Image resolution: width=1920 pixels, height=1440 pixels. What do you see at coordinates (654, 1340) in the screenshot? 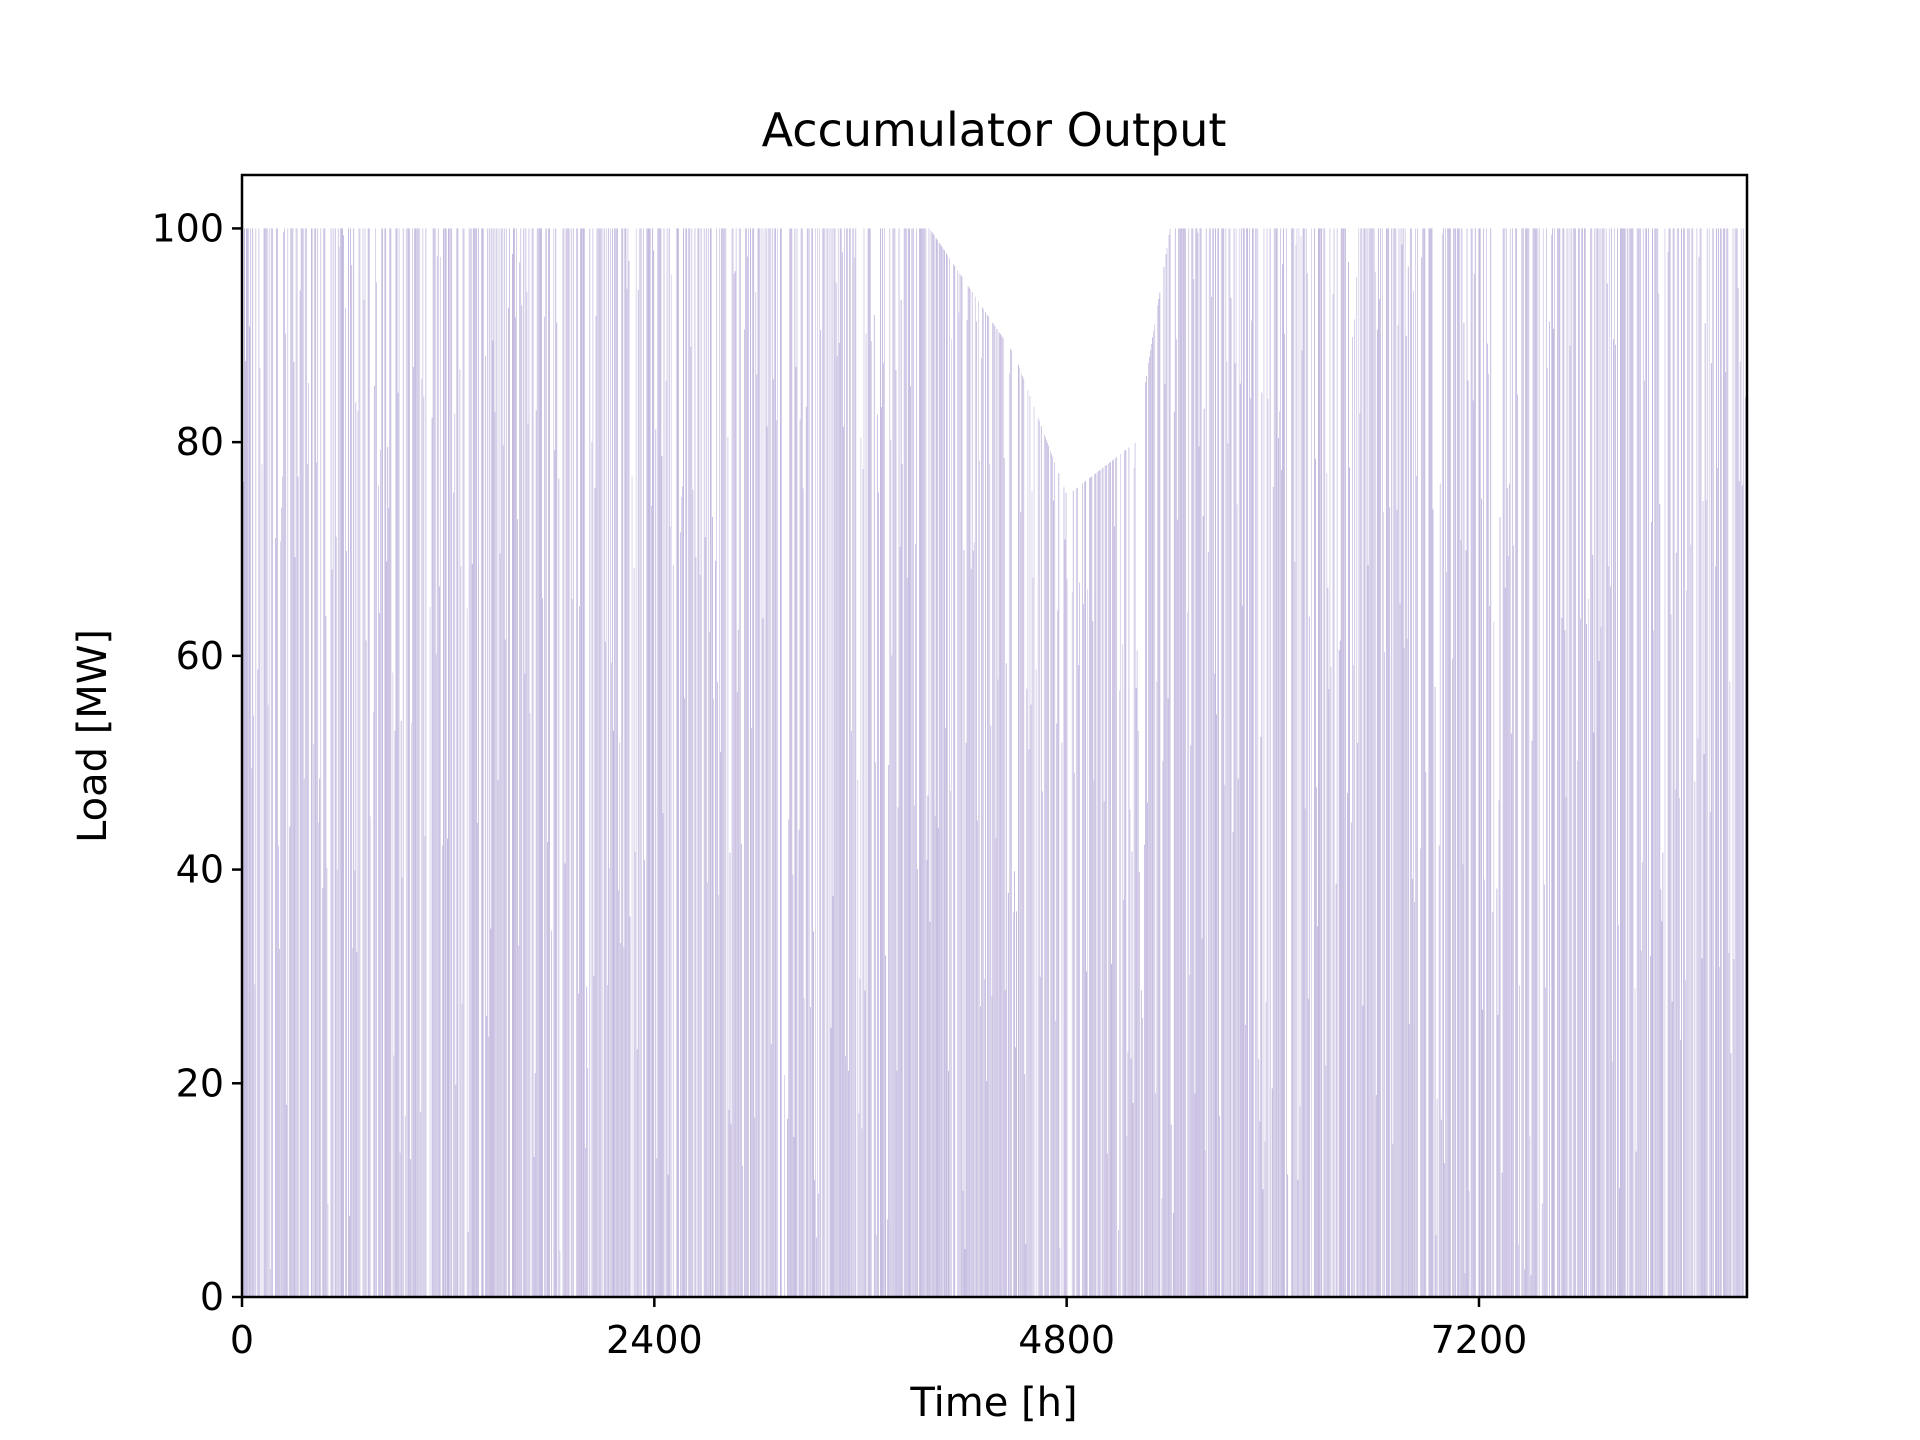
I see `x-tick-label: 2400` at bounding box center [654, 1340].